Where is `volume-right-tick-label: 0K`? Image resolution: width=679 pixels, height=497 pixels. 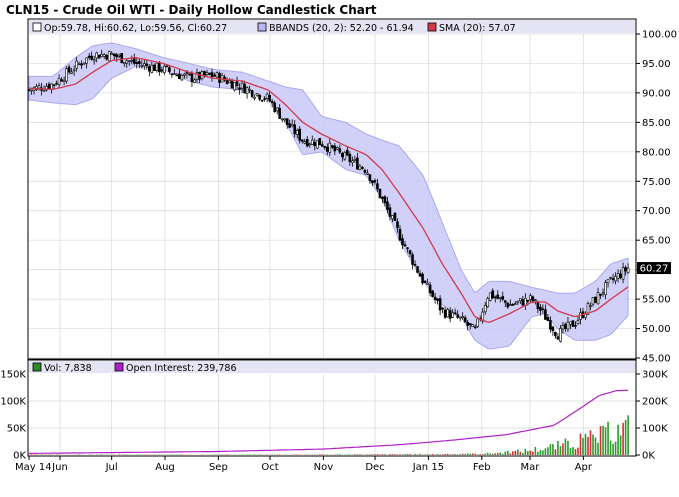
volume-right-tick-label: 0K is located at coordinates (648, 456).